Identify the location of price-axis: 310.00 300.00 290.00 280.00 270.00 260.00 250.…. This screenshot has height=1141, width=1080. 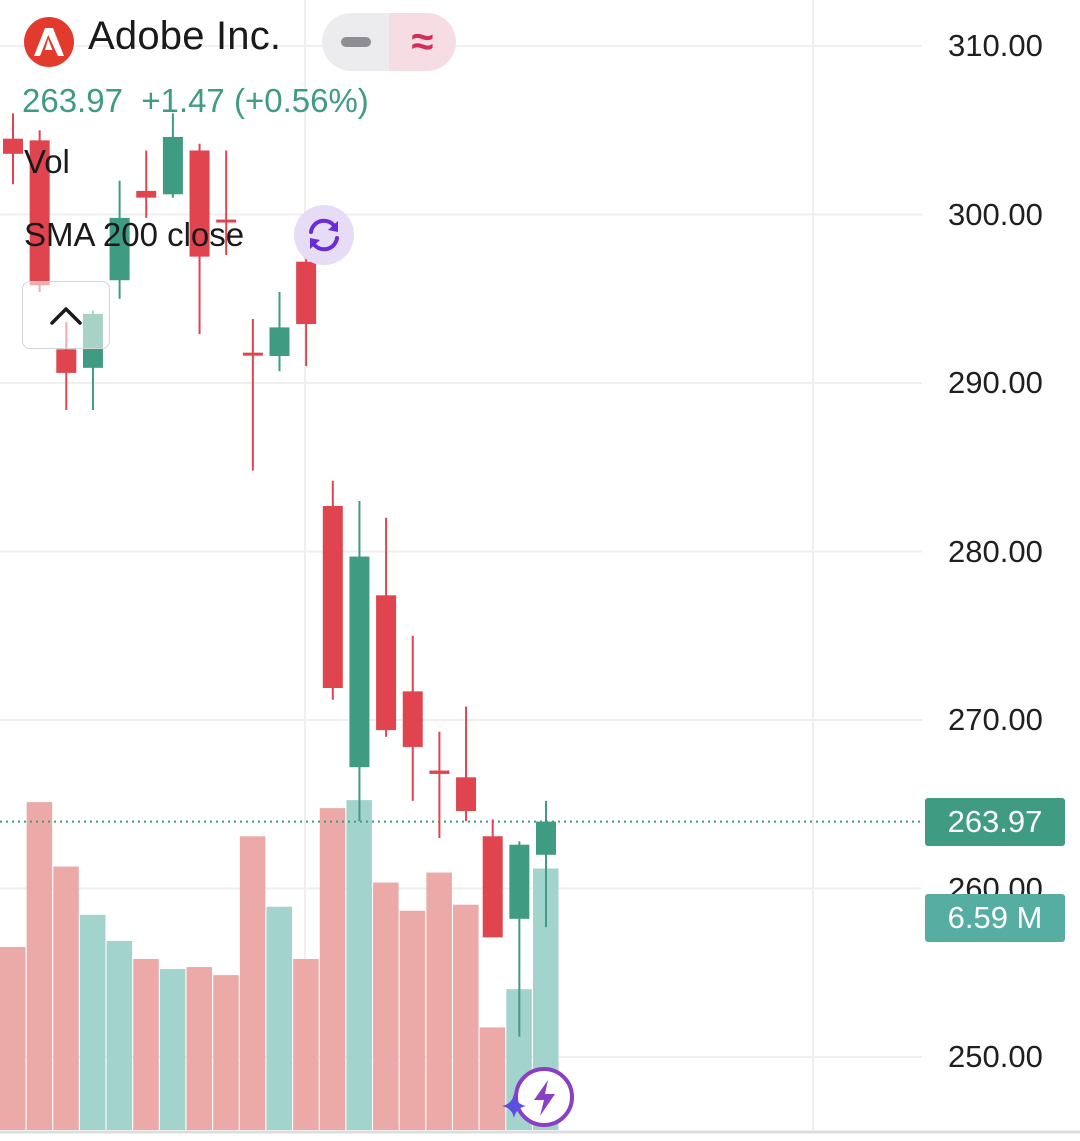
(1001, 570).